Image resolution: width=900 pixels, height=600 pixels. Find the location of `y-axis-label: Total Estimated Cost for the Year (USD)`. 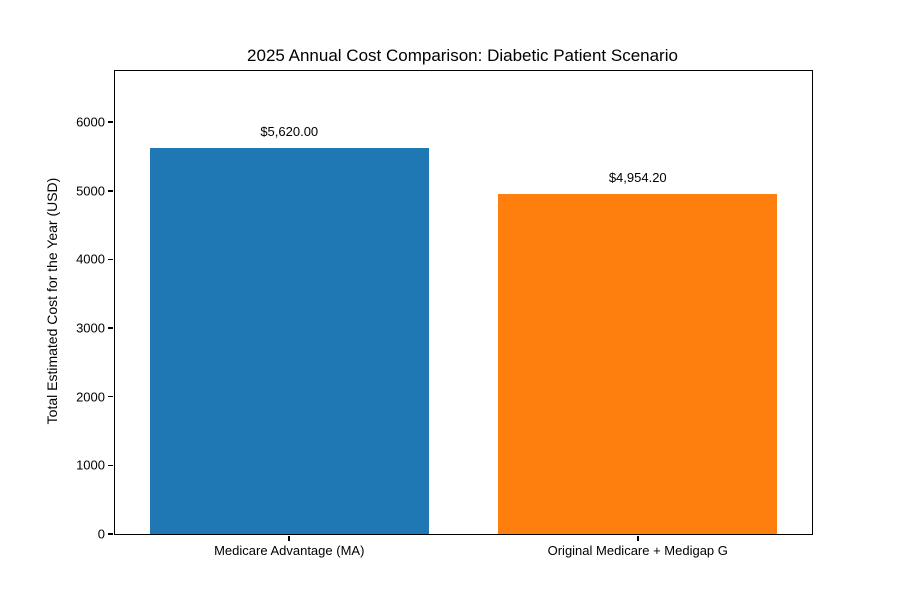

y-axis-label: Total Estimated Cost for the Year (USD) is located at coordinates (52, 301).